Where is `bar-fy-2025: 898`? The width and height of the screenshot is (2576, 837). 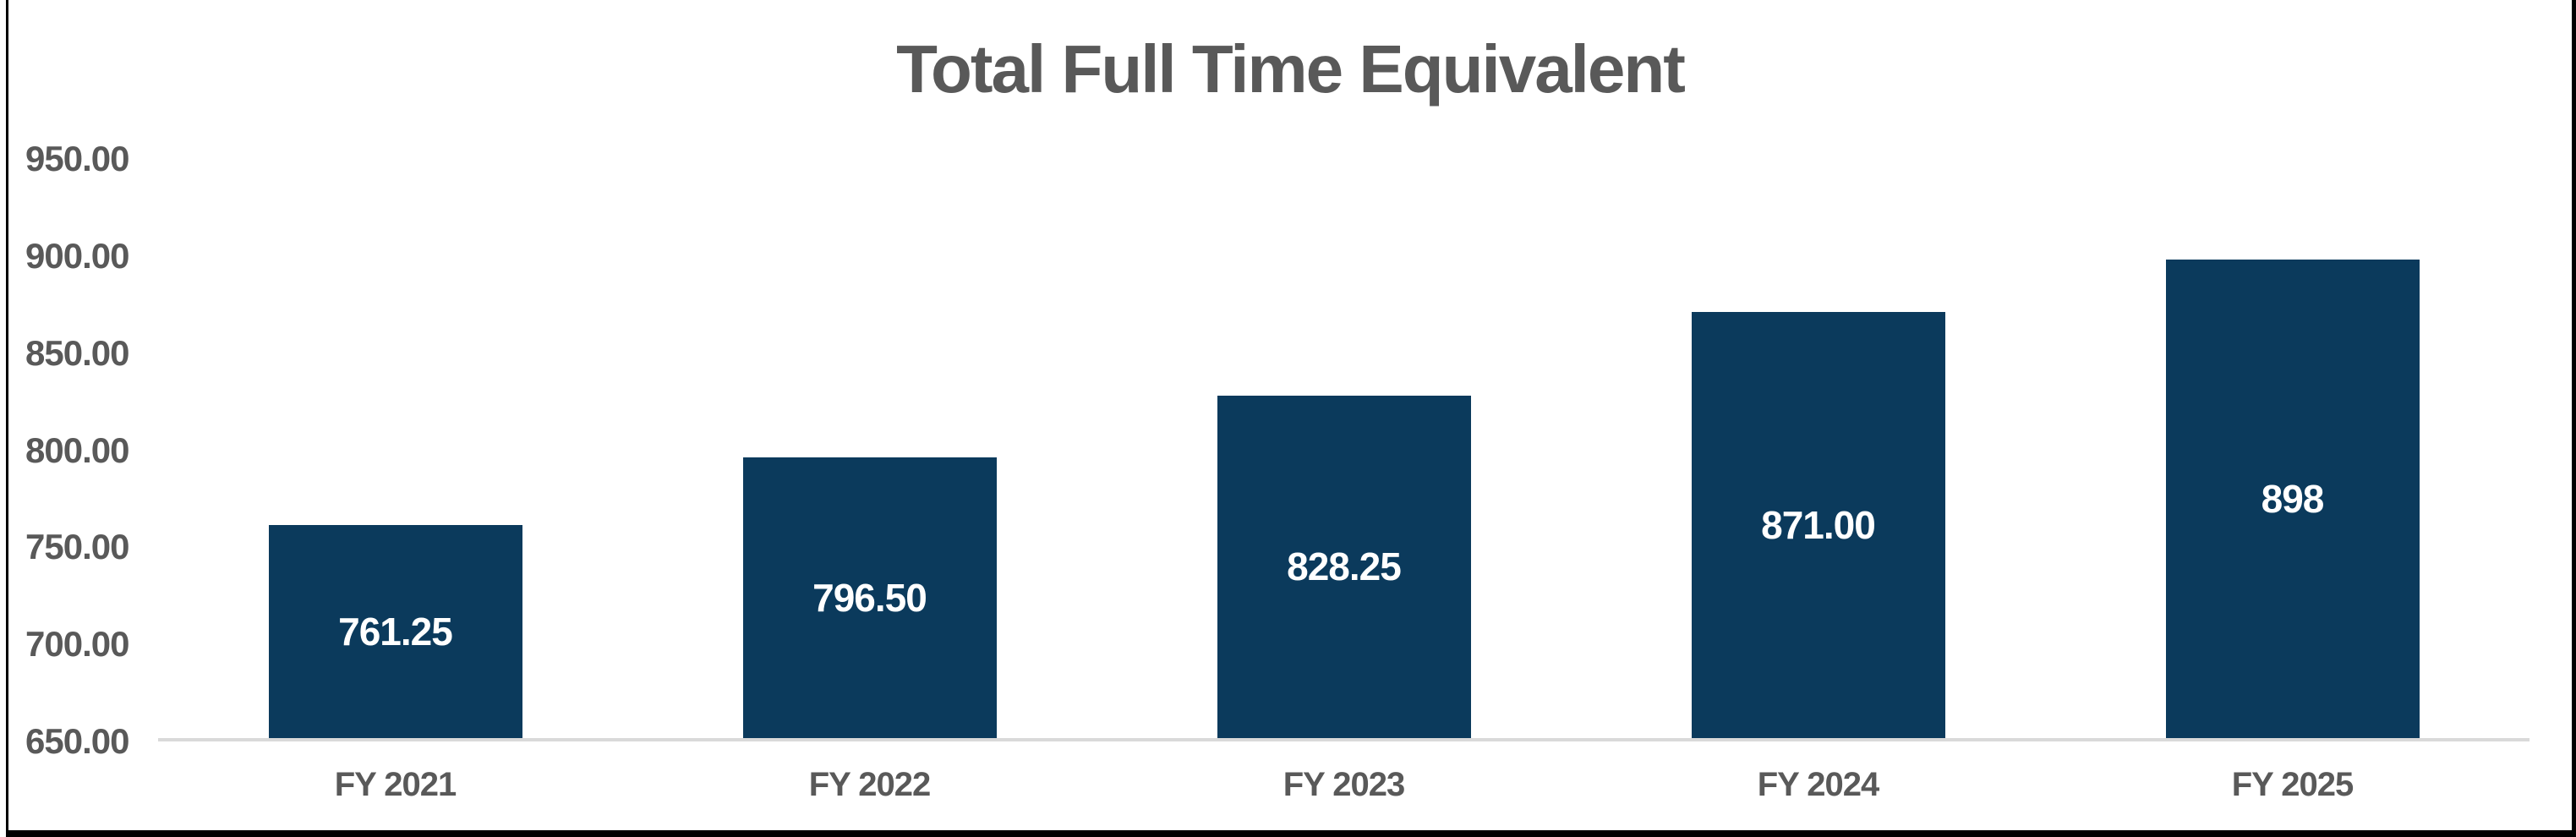
bar-fy-2025: 898 is located at coordinates (2292, 499).